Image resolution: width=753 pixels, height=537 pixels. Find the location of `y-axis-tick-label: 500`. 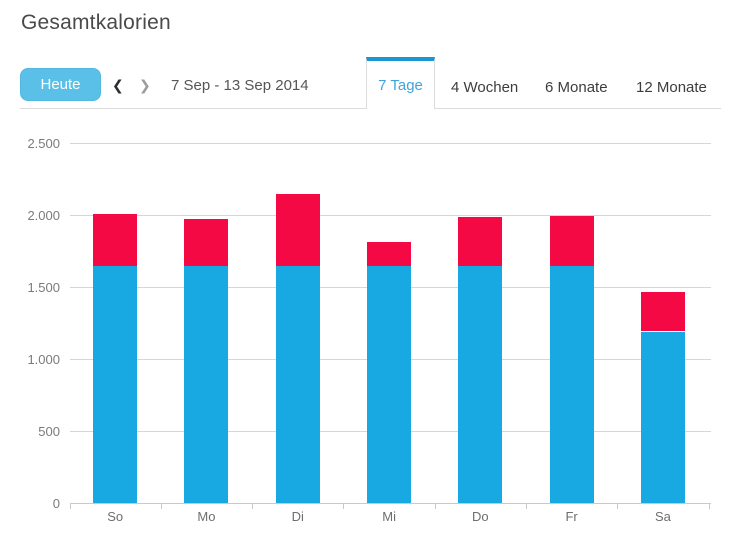

y-axis-tick-label: 500 is located at coordinates (49, 431).